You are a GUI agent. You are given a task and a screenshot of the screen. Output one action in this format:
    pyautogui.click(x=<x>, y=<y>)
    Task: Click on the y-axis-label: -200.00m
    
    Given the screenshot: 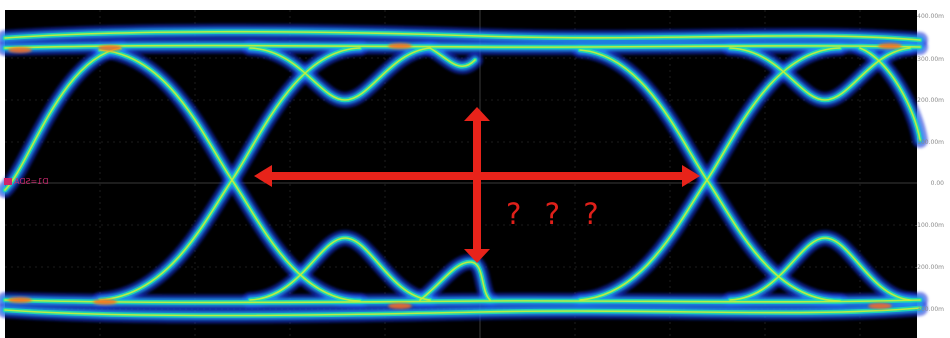 What is the action you would take?
    pyautogui.click(x=929, y=267)
    